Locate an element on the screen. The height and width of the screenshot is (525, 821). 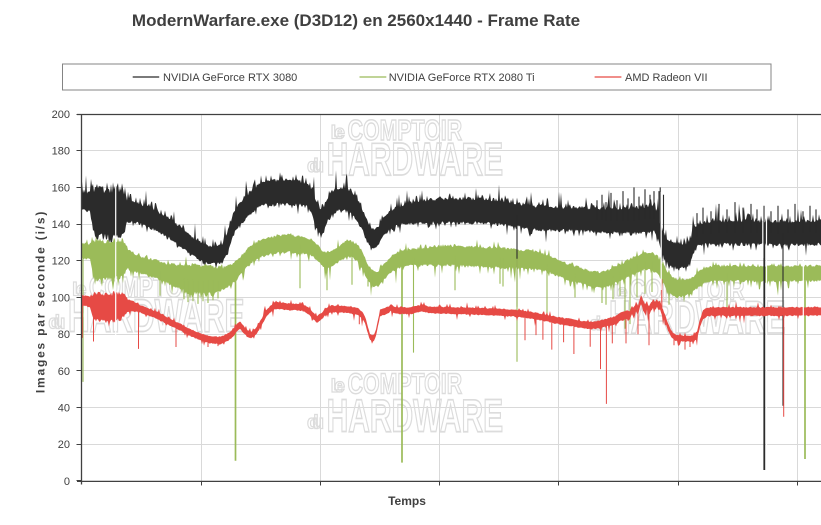
svg-text: Temps is located at coordinates (407, 501).